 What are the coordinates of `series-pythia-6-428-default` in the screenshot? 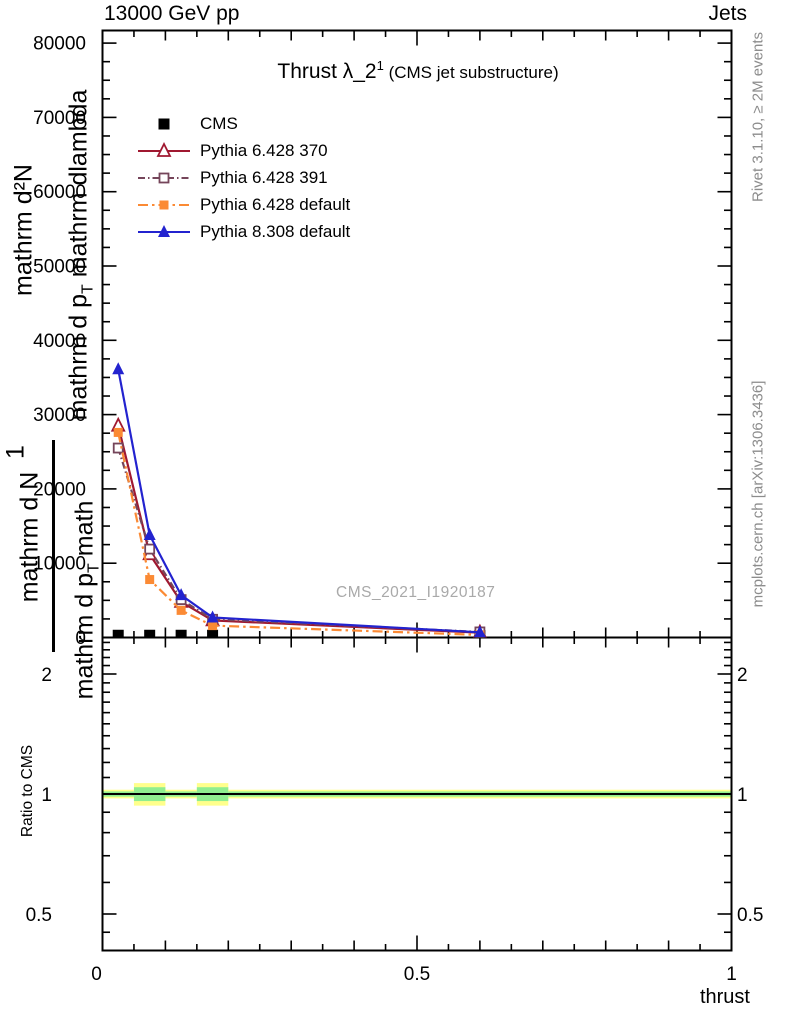 It's located at (299, 532).